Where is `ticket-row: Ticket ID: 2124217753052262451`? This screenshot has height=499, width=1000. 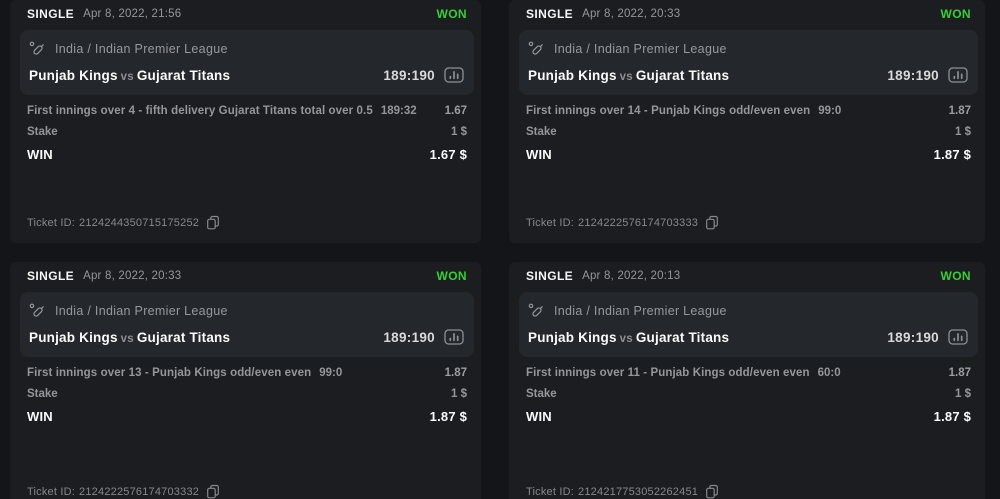 ticket-row: Ticket ID: 2124217753052262451 is located at coordinates (750, 491).